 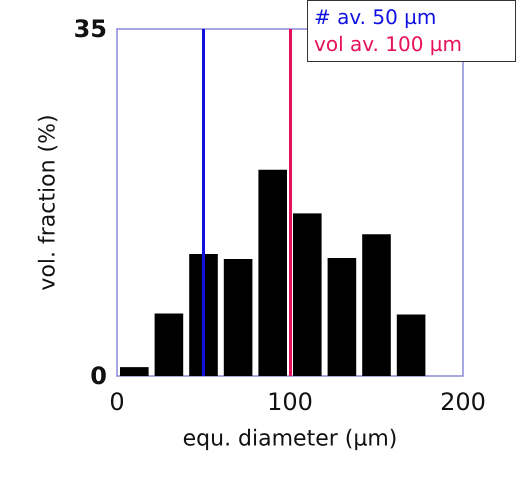 What do you see at coordinates (48, 202) in the screenshot?
I see `y-axis-title: vol. fraction (%)` at bounding box center [48, 202].